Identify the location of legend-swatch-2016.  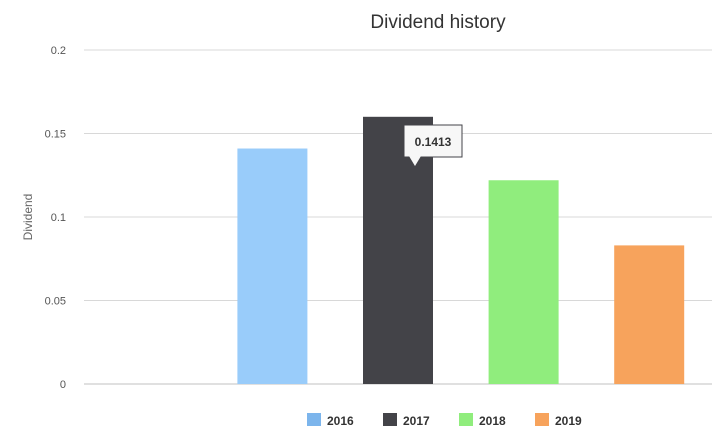
(314, 419).